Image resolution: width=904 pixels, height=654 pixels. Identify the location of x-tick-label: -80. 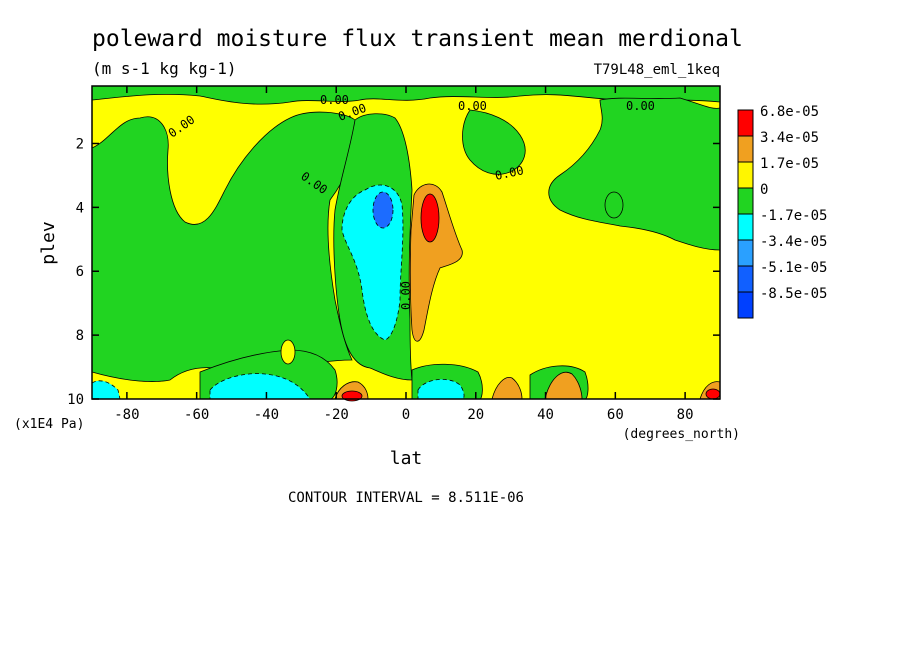
(126, 415).